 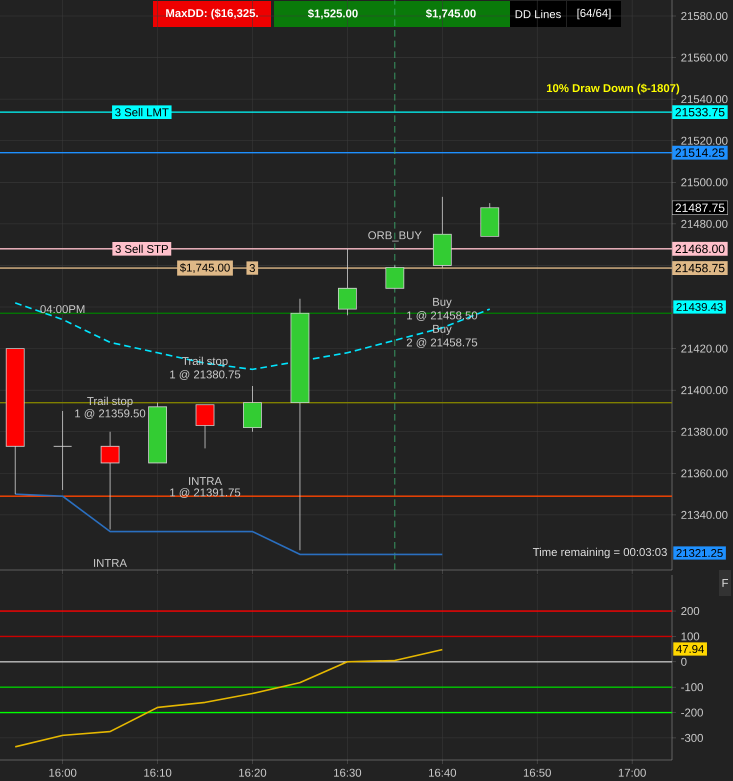 I want to click on x-tick-label: 16:30, so click(x=348, y=772).